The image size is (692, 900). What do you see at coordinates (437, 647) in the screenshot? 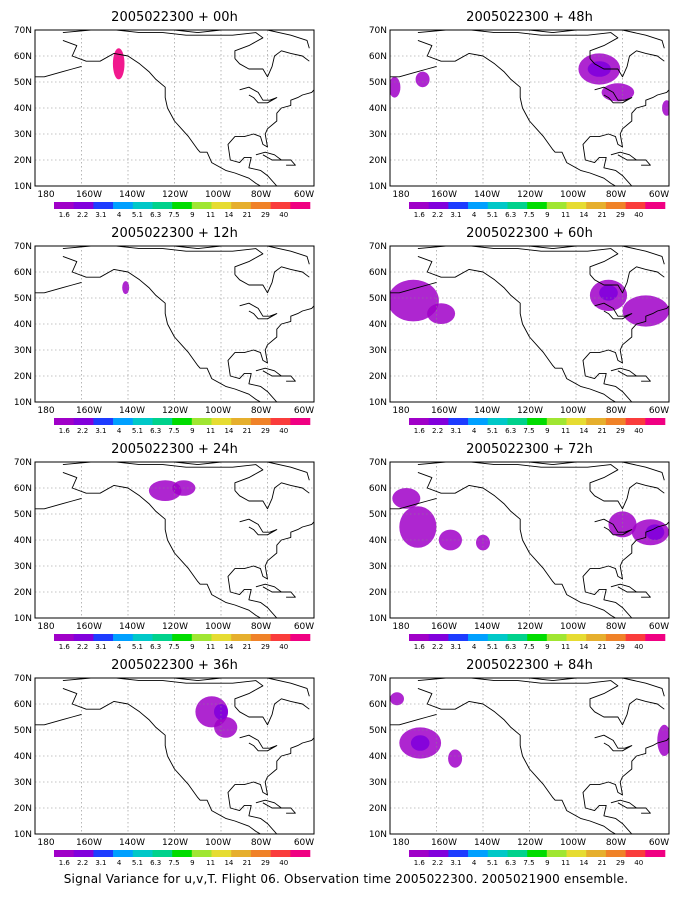
I see `colorbar-label: 2.2` at bounding box center [437, 647].